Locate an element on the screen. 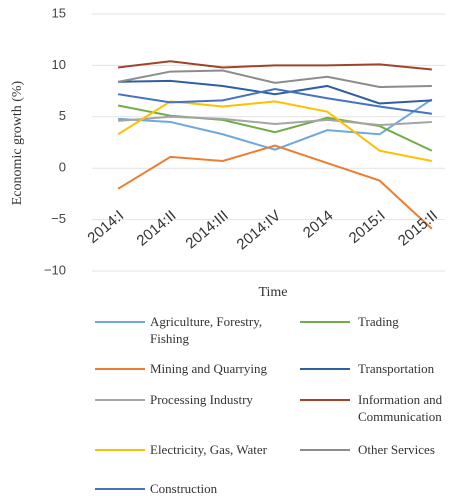 The width and height of the screenshot is (459, 500). x-tick-label: 2015:II is located at coordinates (418, 228).